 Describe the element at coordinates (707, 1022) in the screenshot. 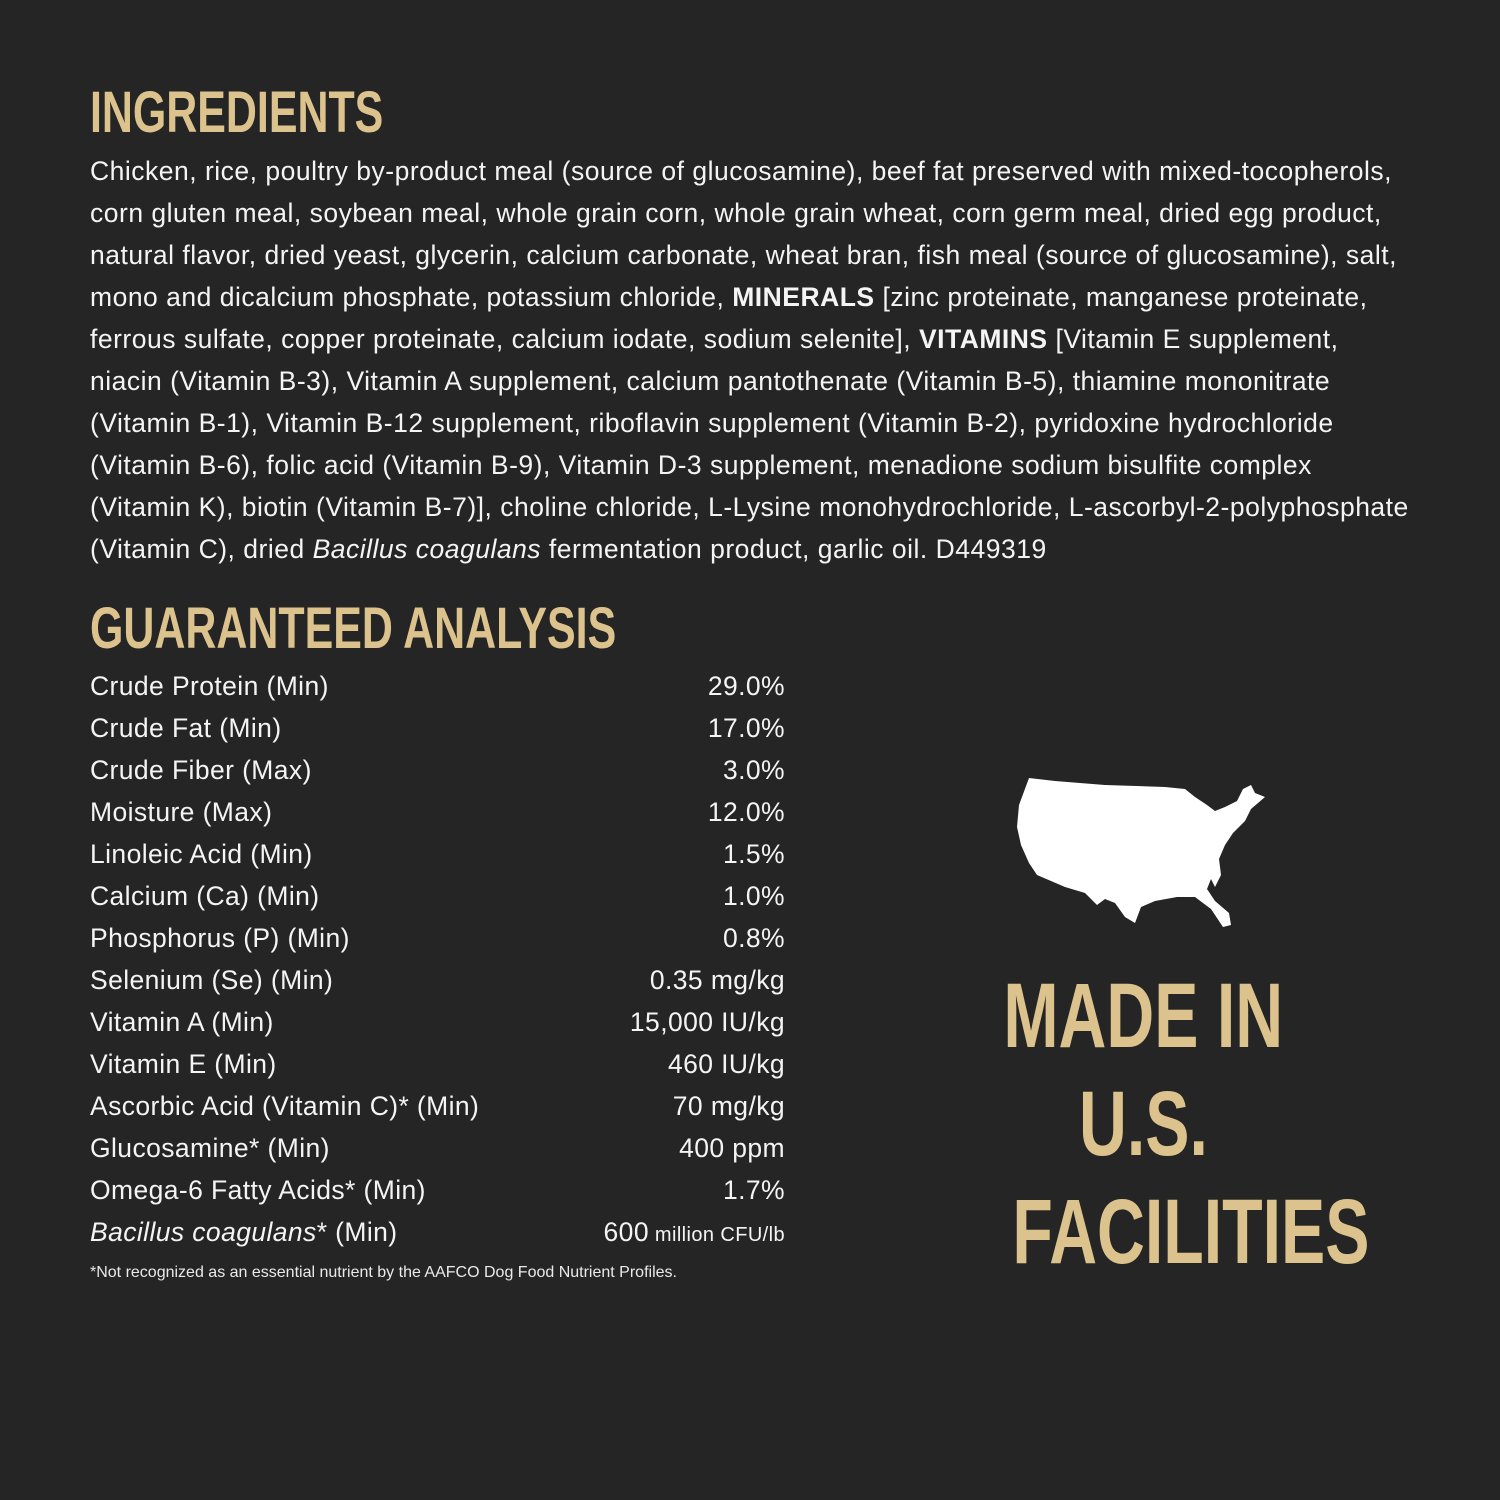

I see `nutrient-value: 15,000 IU/kg` at that location.